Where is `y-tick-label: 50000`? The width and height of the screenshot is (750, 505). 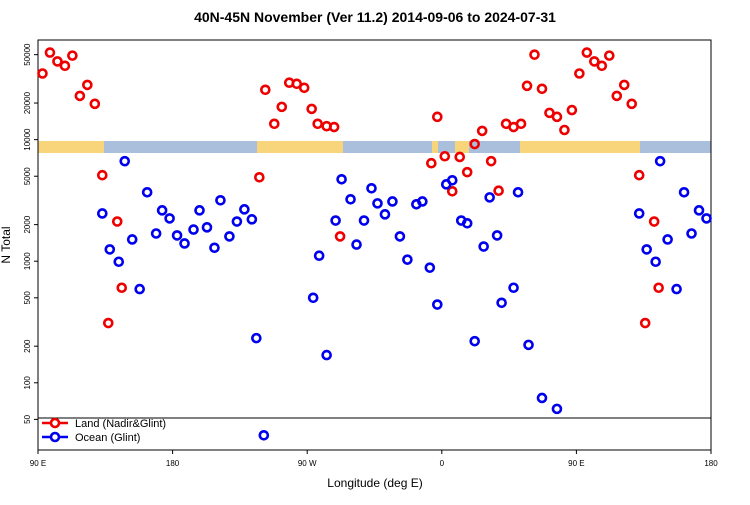 y-tick-label: 50000 is located at coordinates (27, 54).